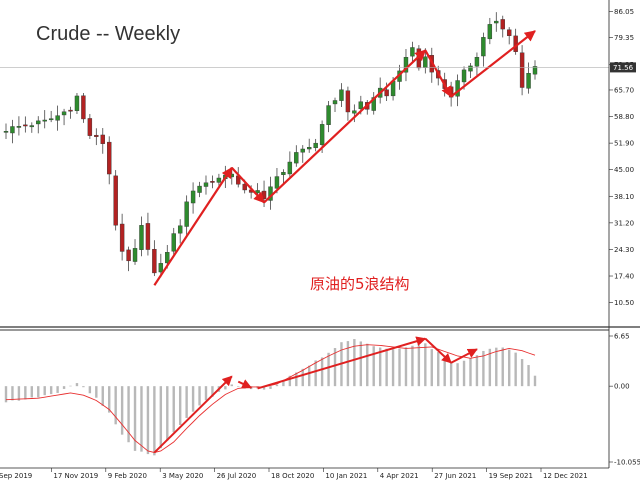 The height and width of the screenshot is (480, 640). I want to click on price-tick-label: 24.30, so click(624, 250).